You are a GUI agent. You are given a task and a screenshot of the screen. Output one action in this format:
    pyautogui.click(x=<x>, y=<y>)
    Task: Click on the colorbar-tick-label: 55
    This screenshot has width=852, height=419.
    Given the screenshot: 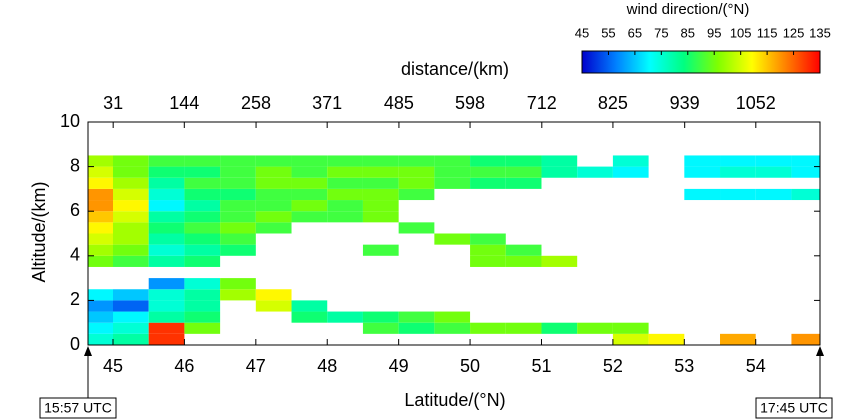 What is the action you would take?
    pyautogui.click(x=608, y=32)
    